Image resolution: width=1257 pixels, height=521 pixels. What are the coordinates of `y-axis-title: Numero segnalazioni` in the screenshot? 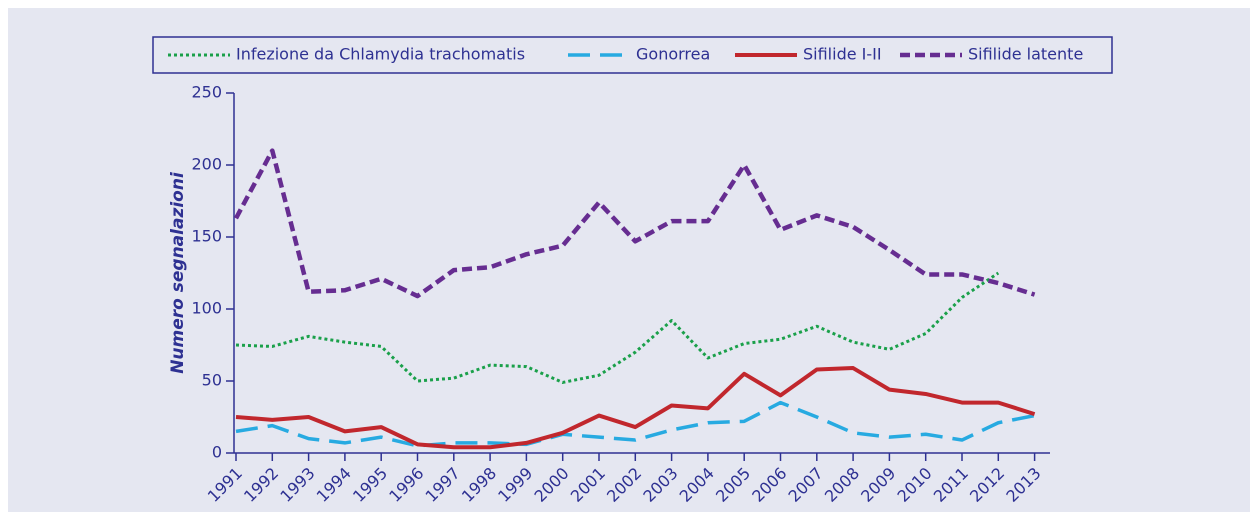 It's located at (178, 272).